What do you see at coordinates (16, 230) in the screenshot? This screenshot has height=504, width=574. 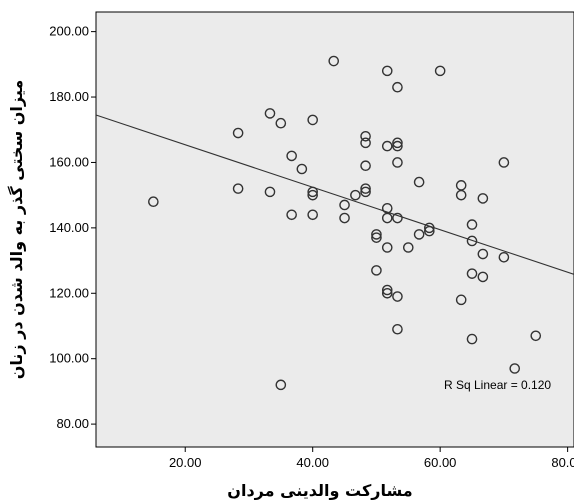 I see `y-axis-title: میزان سختی گذر به والد شدن در زنان` at bounding box center [16, 230].